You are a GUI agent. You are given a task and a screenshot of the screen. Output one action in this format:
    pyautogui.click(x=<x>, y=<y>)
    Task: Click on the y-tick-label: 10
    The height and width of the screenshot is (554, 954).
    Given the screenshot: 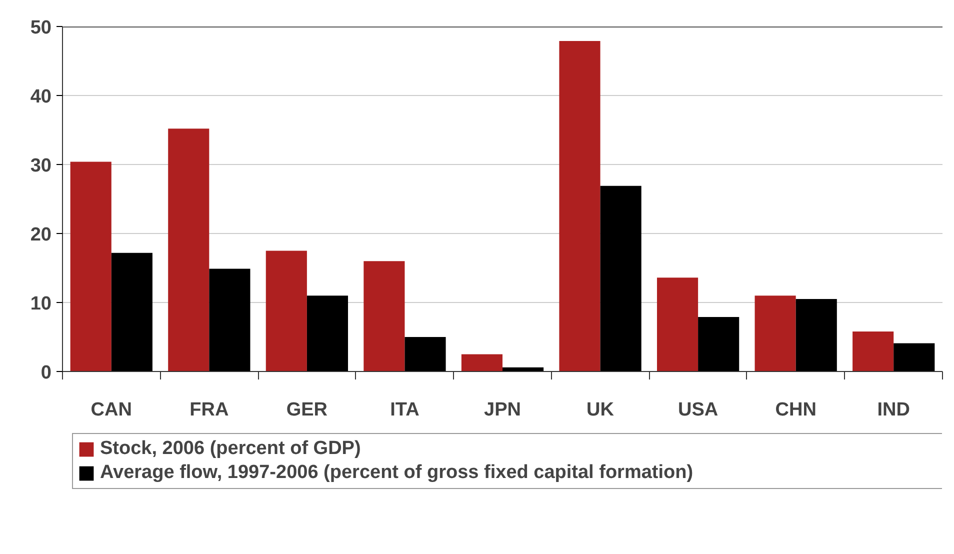 What is the action you would take?
    pyautogui.click(x=41, y=304)
    